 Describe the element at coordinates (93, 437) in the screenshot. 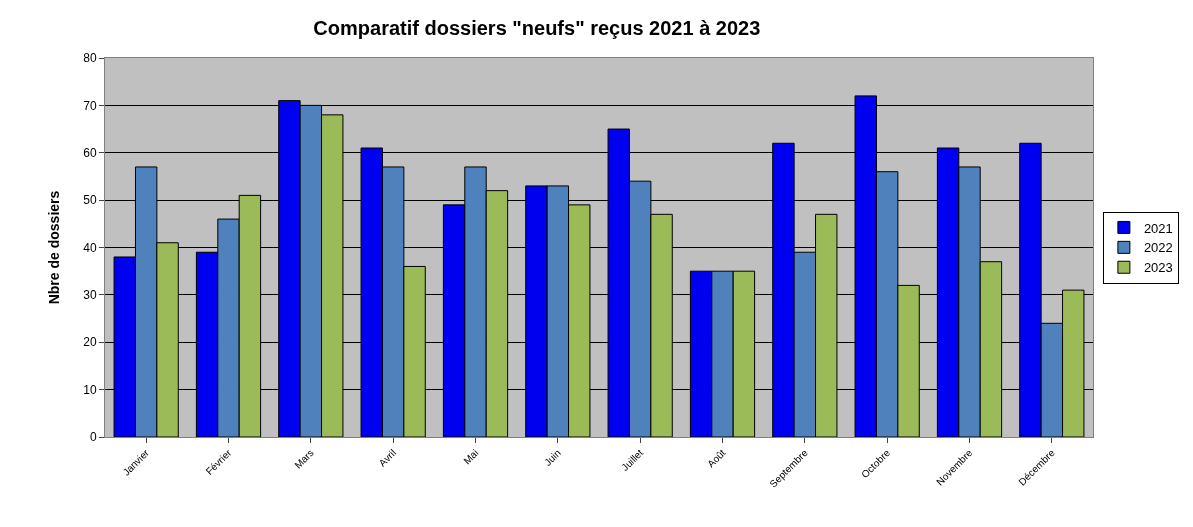

I see `y-tick-label: 0` at that location.